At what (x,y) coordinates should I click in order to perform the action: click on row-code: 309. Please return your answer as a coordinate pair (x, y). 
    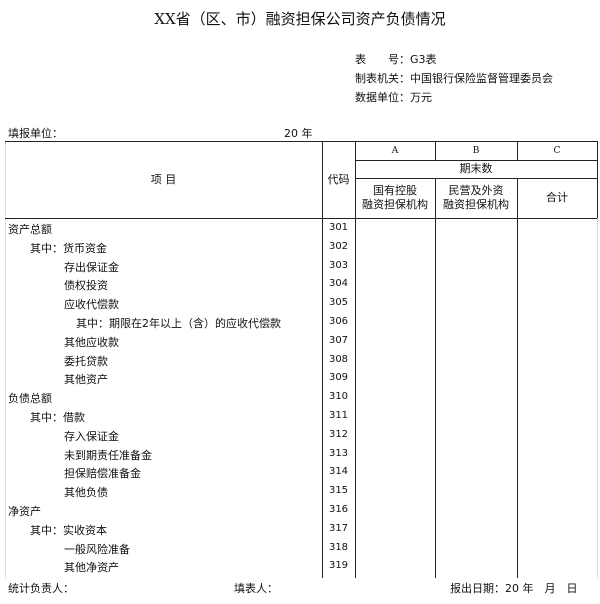
    Looking at the image, I should click on (338, 378).